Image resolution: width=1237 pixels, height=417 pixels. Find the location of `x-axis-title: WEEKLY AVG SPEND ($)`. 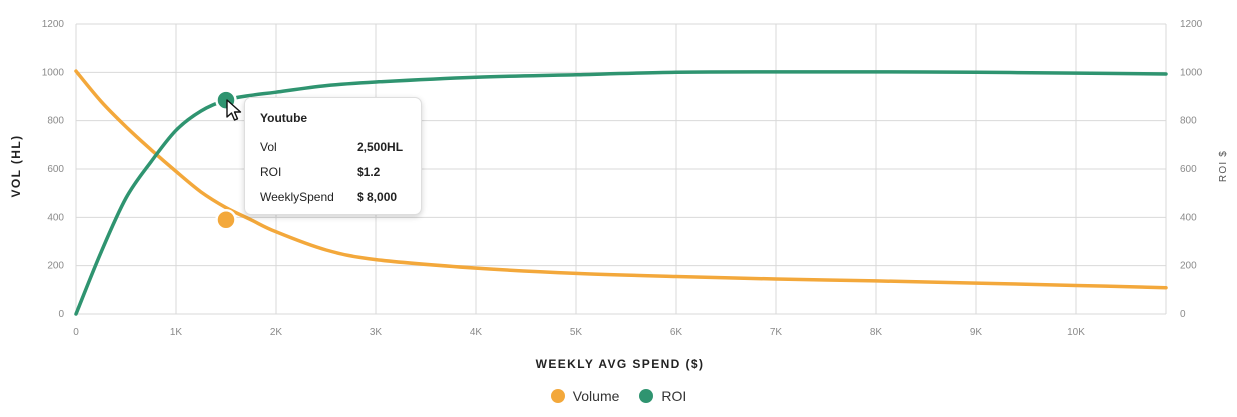

x-axis-title: WEEKLY AVG SPEND ($) is located at coordinates (620, 364).